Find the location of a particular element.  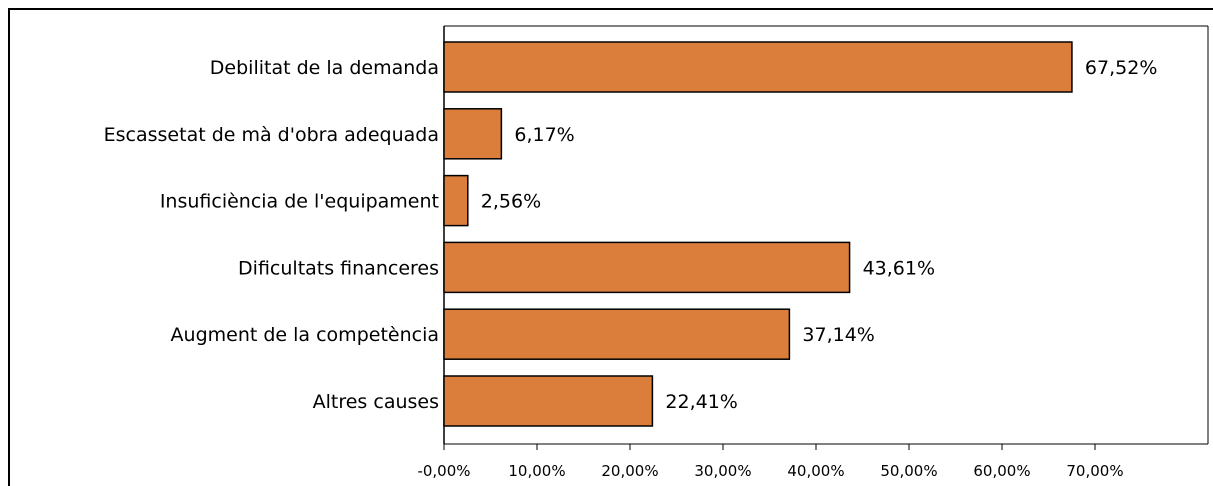

x-tick-label: 30,00% is located at coordinates (722, 471).